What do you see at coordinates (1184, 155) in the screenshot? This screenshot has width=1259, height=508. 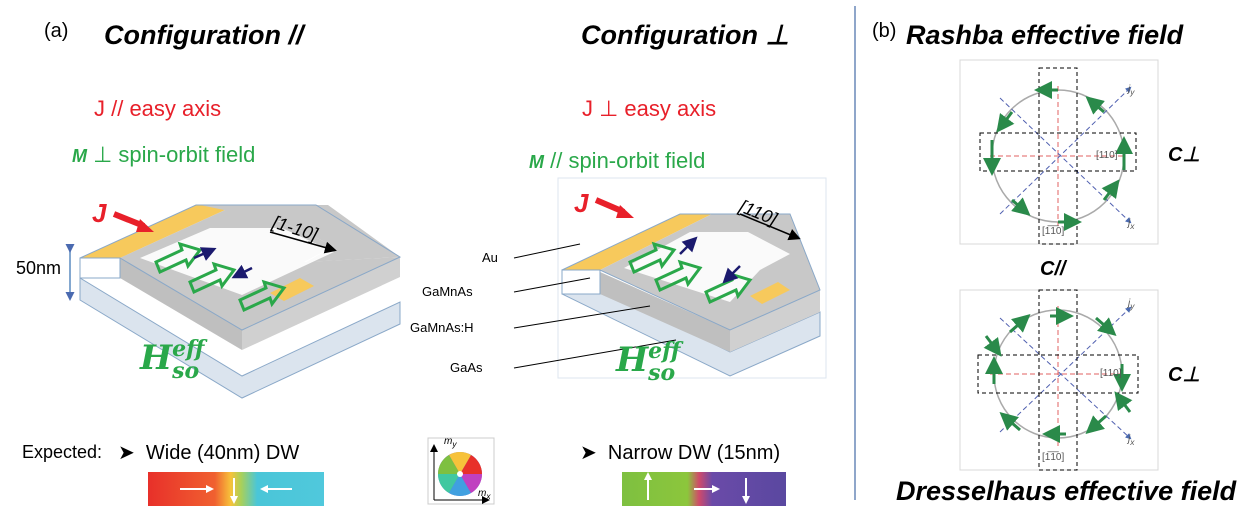 I see `c-perp-label-rashba: C⊥` at bounding box center [1184, 155].